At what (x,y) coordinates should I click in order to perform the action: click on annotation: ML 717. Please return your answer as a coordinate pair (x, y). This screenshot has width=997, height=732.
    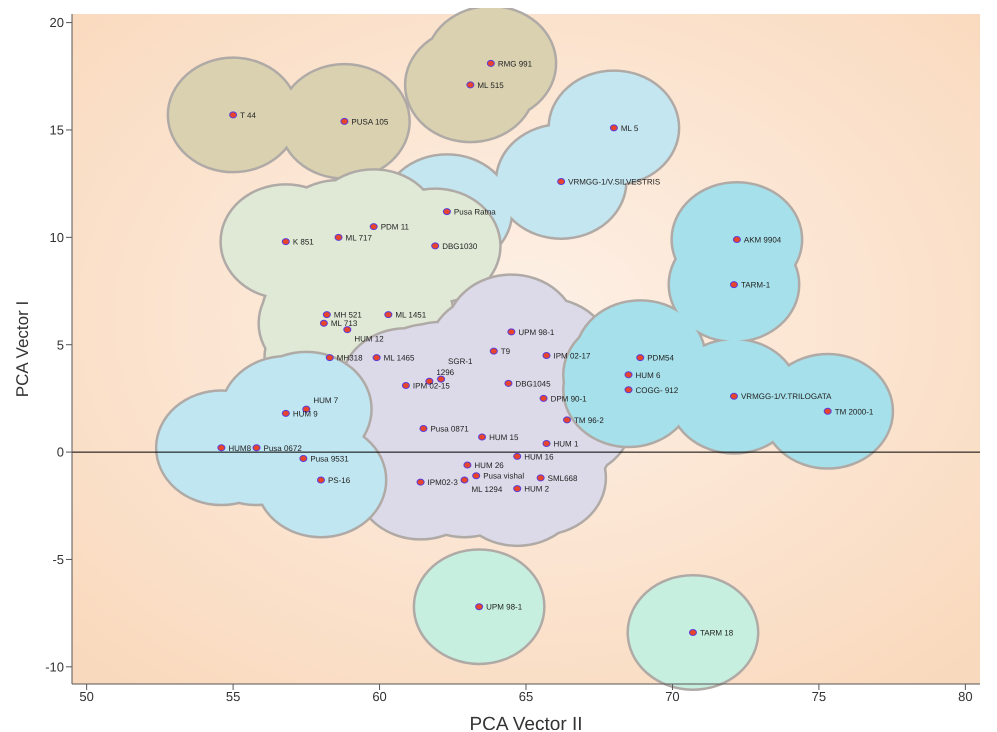
    Looking at the image, I should click on (359, 237).